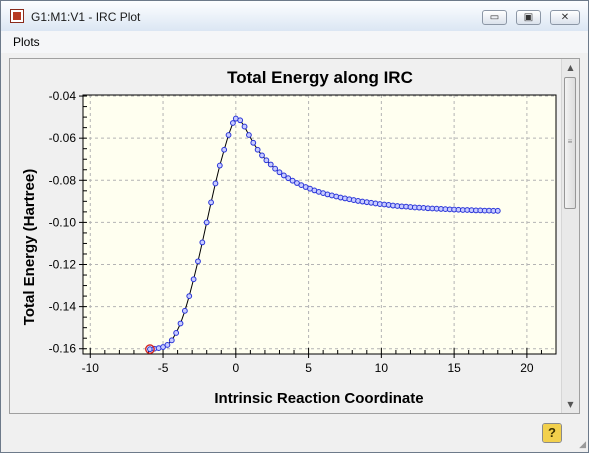 Image resolution: width=589 pixels, height=453 pixels. Describe the element at coordinates (26, 42) in the screenshot. I see `menu-plots: Plots` at that location.